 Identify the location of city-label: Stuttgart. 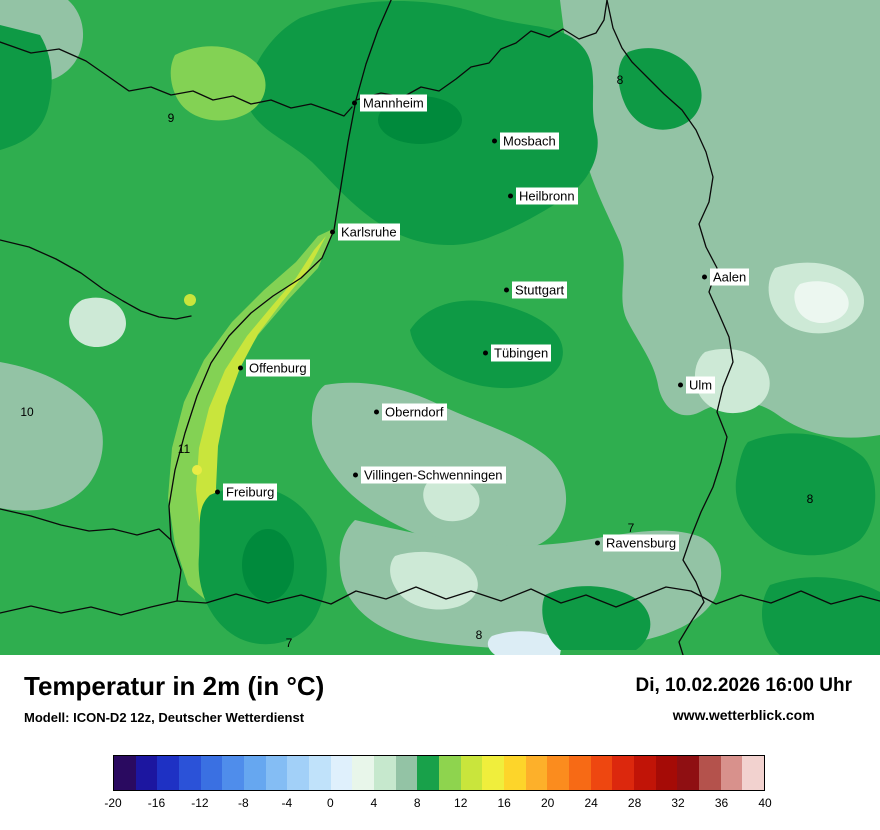
(540, 290).